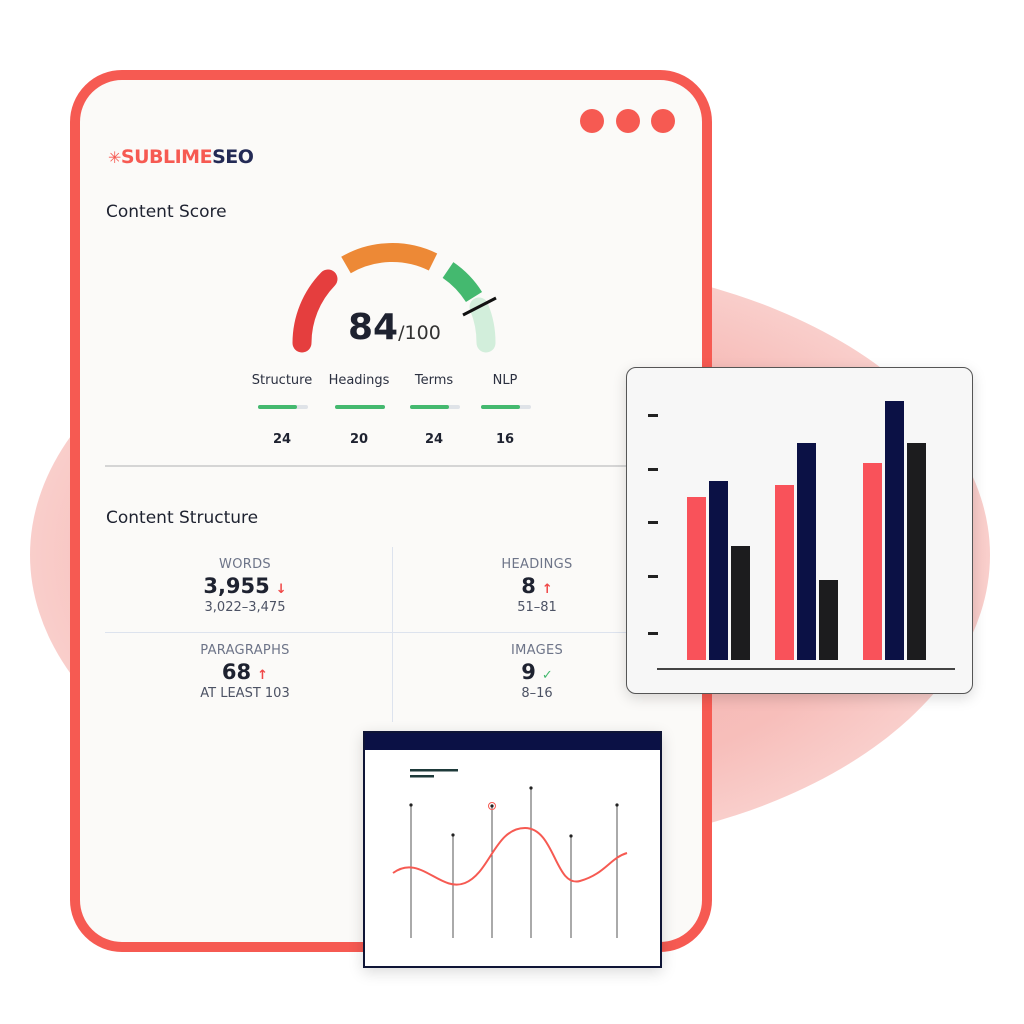 The width and height of the screenshot is (1024, 1024). I want to click on bar-chart, so click(801, 535).